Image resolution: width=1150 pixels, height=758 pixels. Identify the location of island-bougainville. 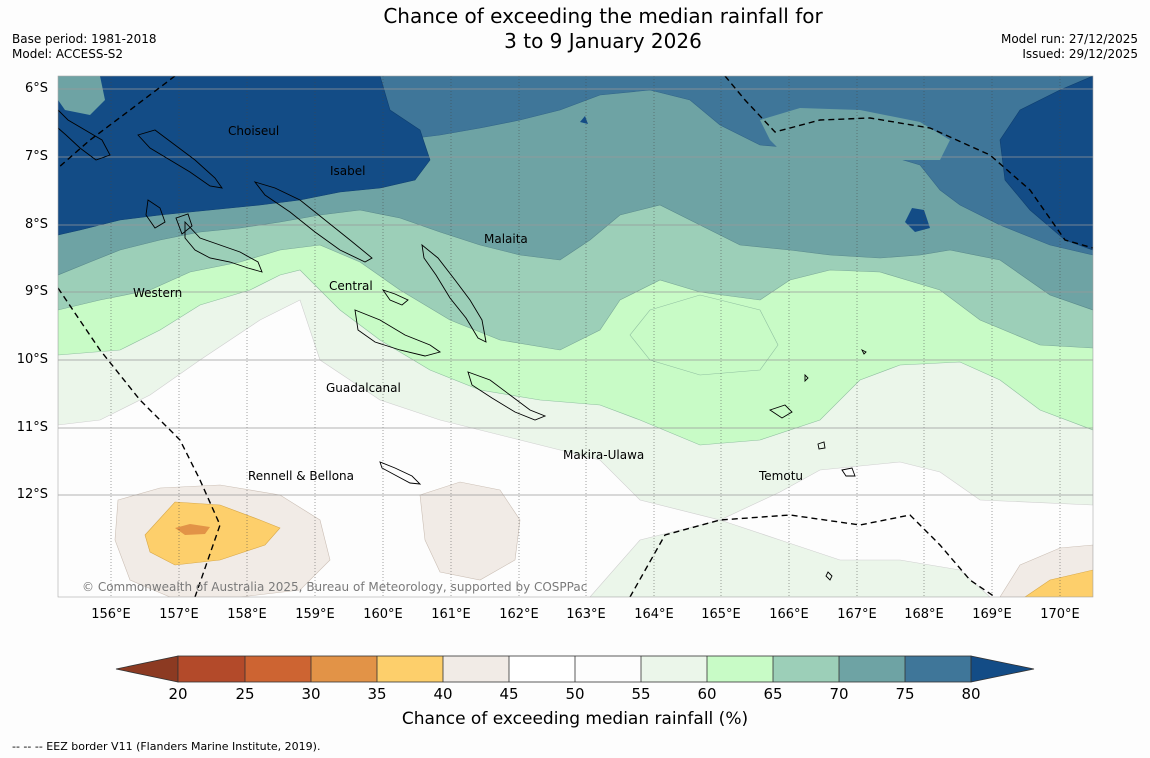
(84, 135).